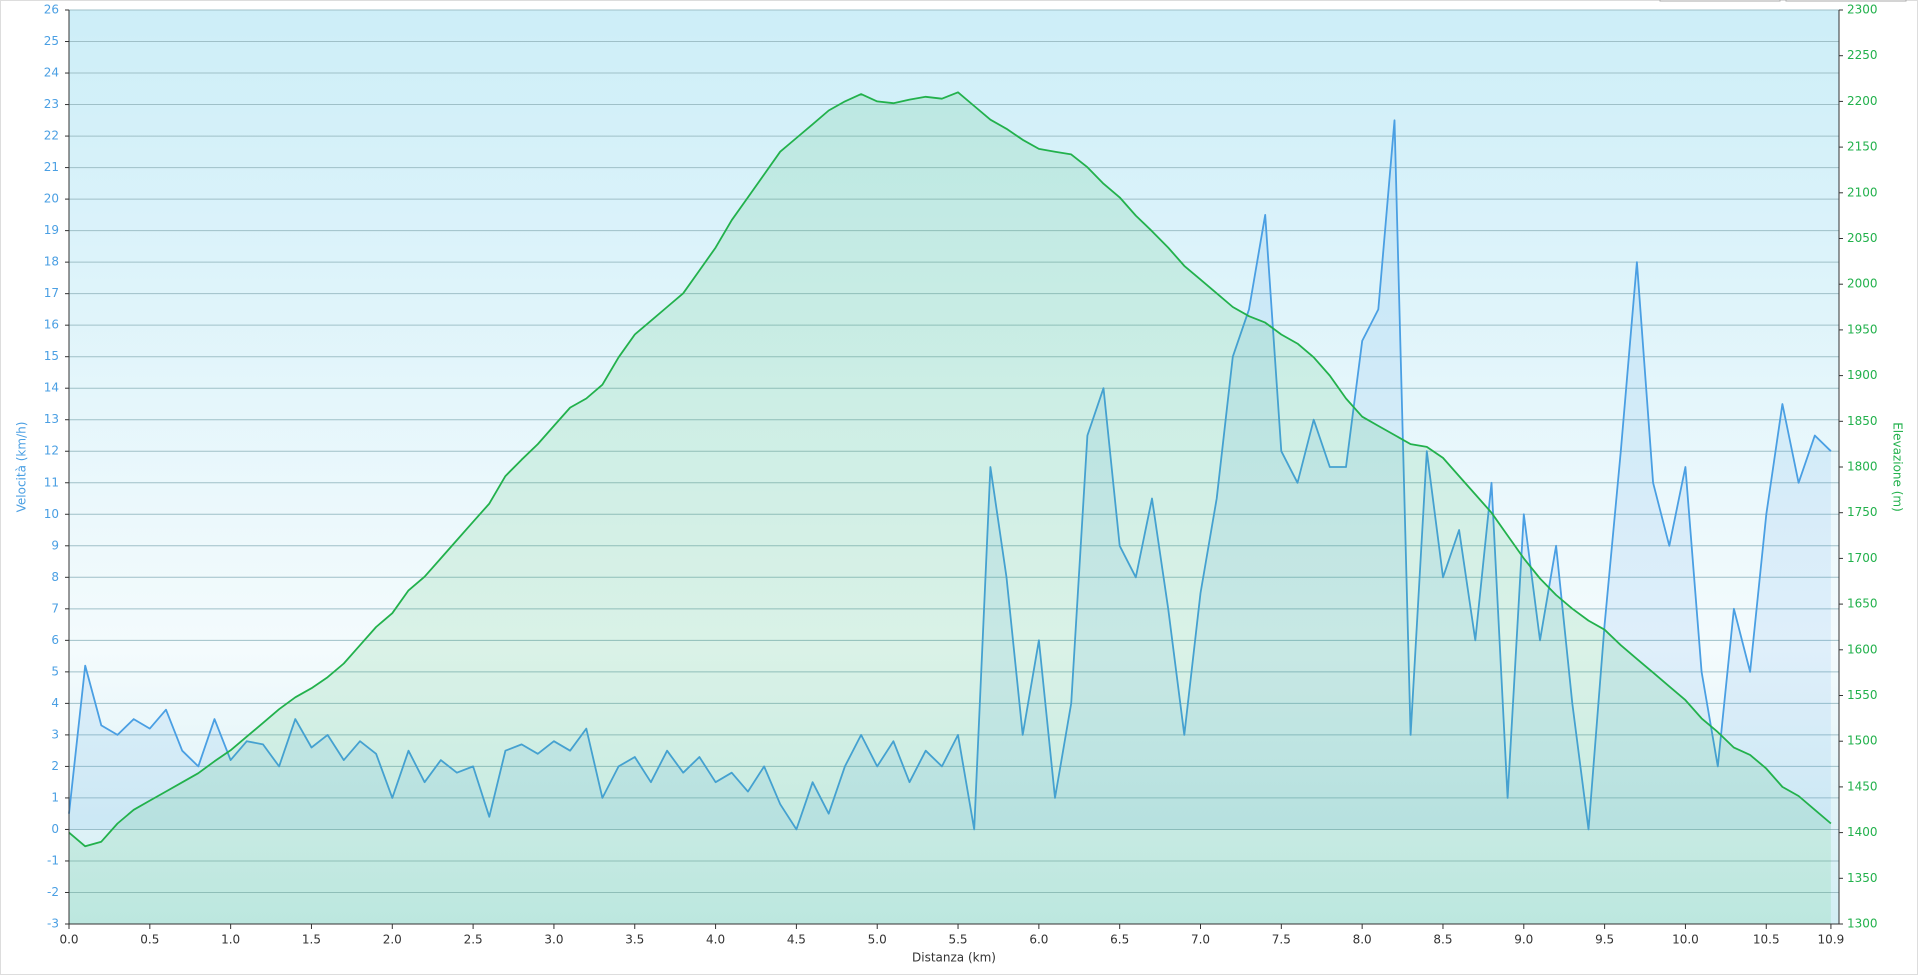 This screenshot has width=1919, height=976. Describe the element at coordinates (1862, 924) in the screenshot. I see `y2-tick-label: 1300` at that location.